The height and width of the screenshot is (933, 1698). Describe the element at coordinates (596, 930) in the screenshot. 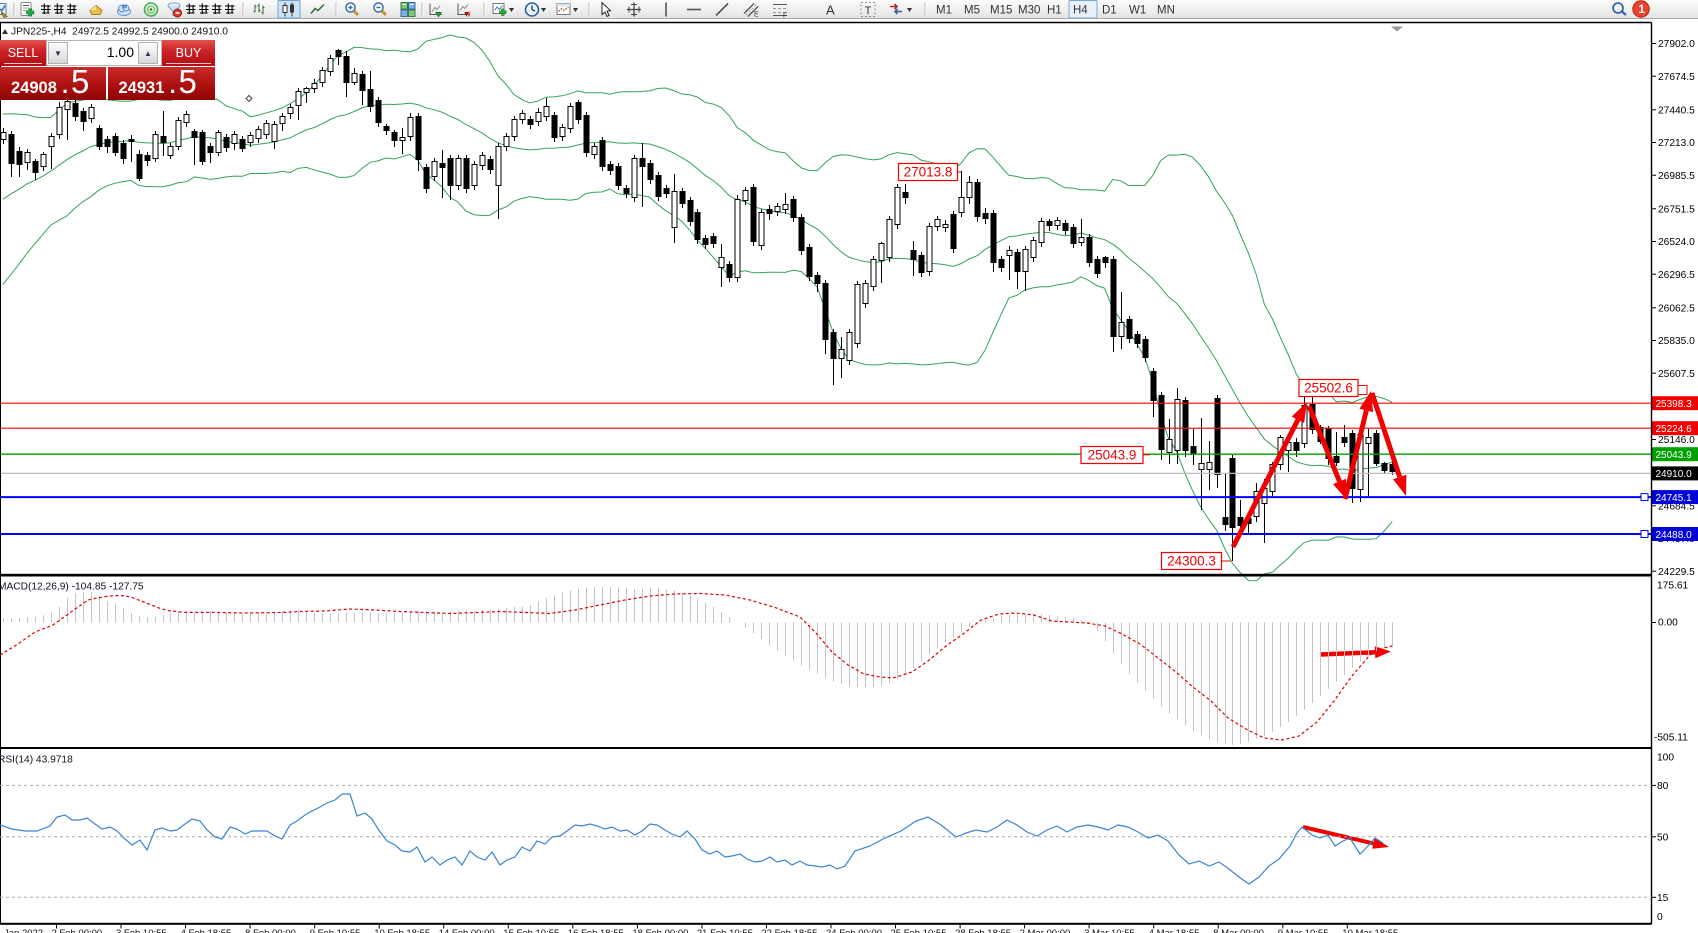

I see `svg-text: 16 Feb 18:55` at that location.